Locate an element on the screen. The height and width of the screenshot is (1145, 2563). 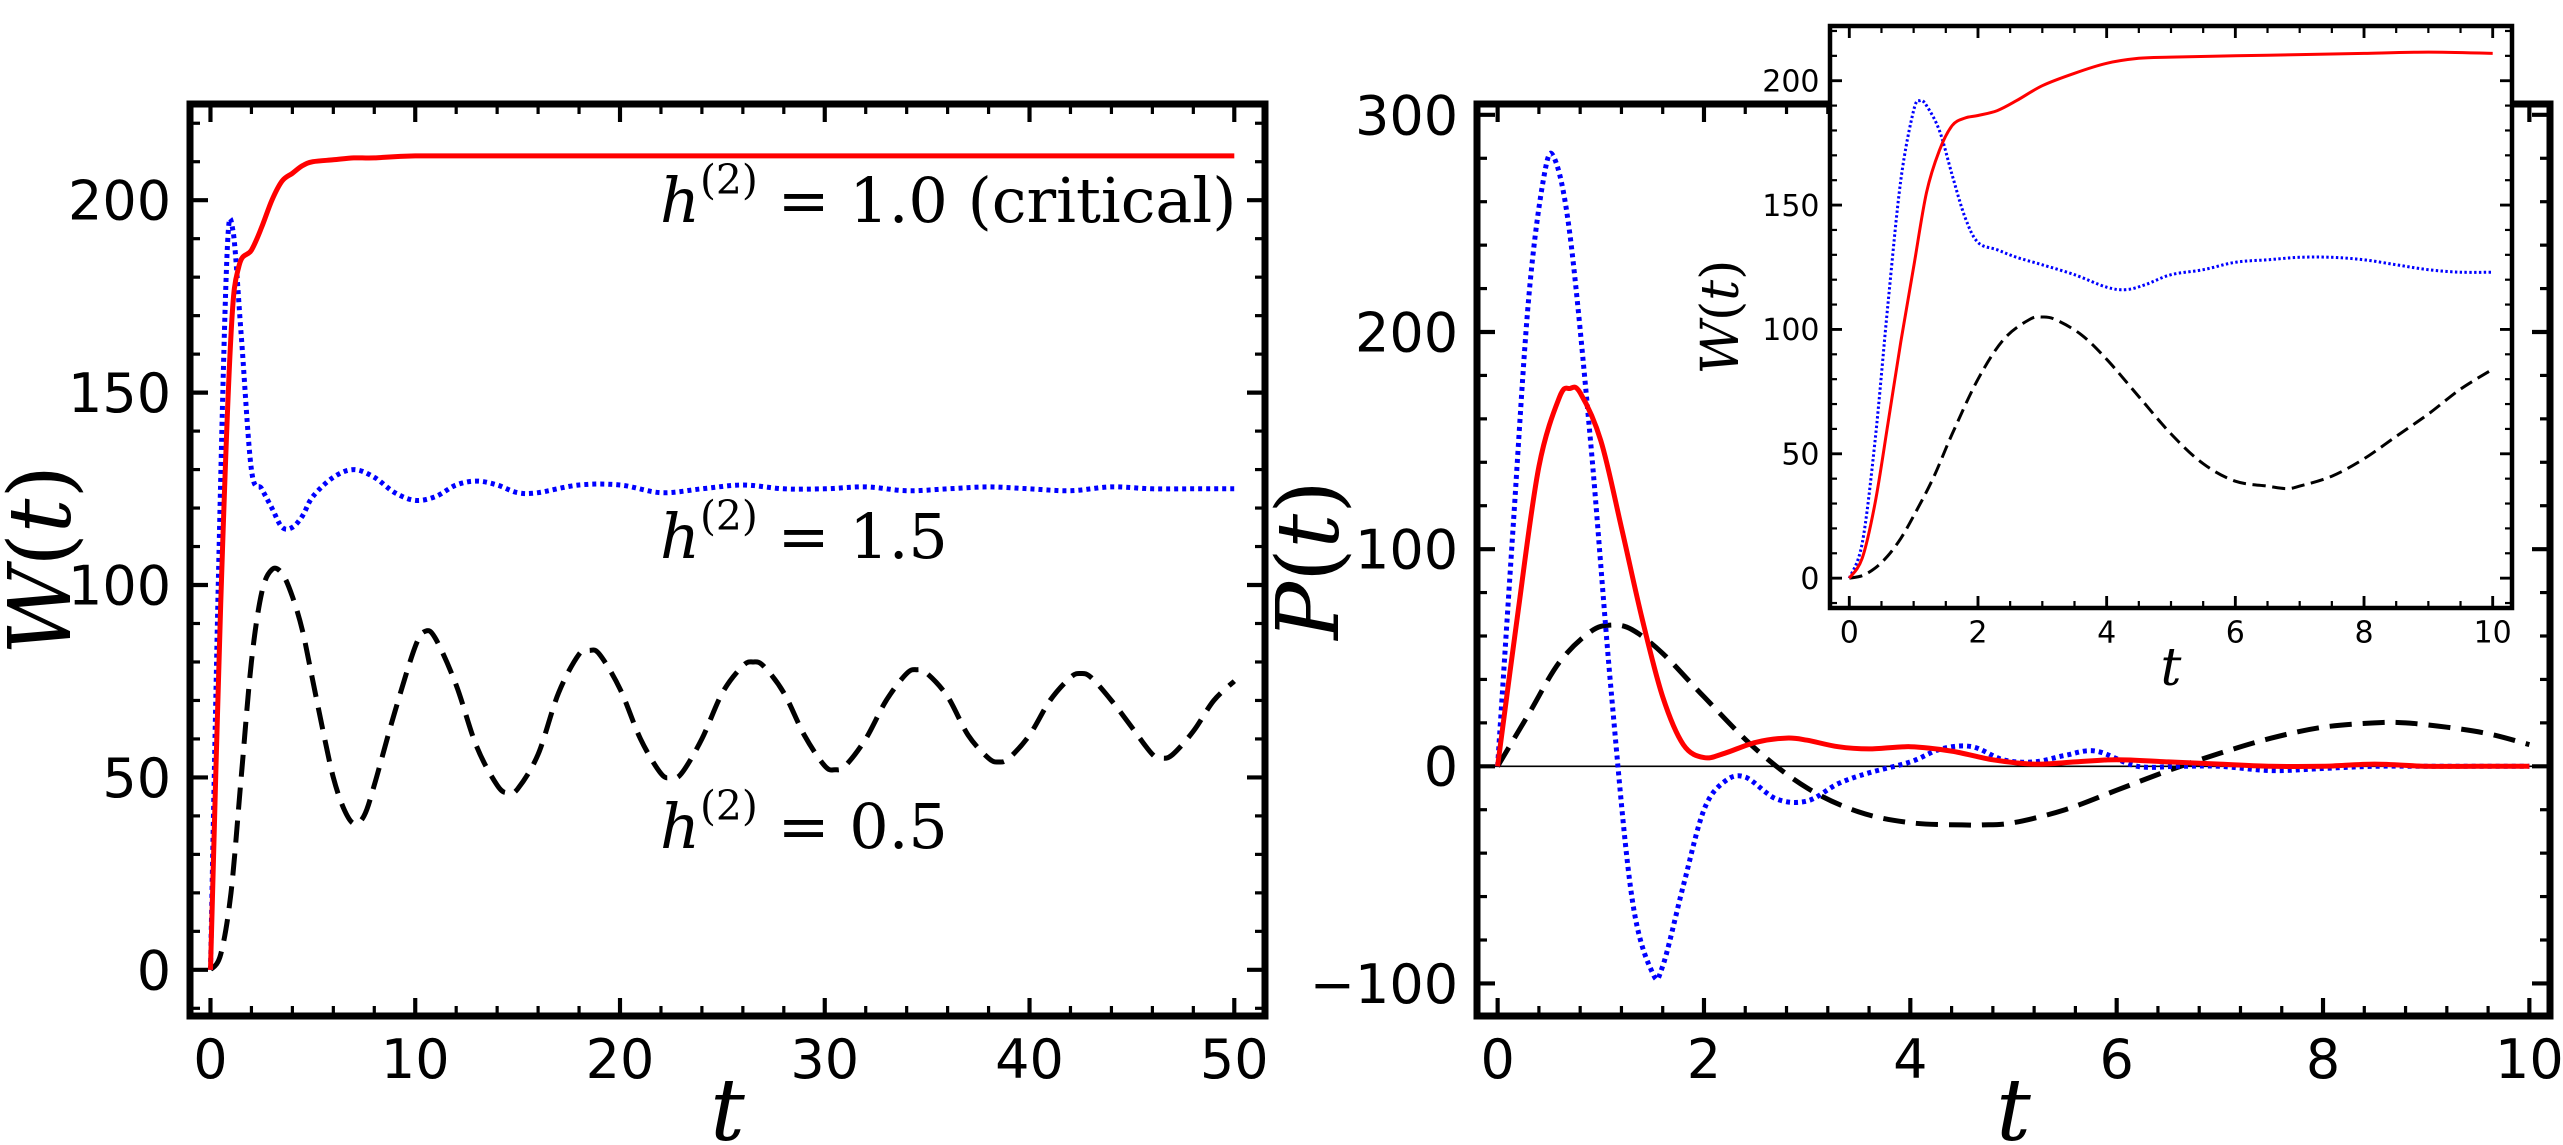
series-annotation: h(2) = 1.5 is located at coordinates (804, 532).